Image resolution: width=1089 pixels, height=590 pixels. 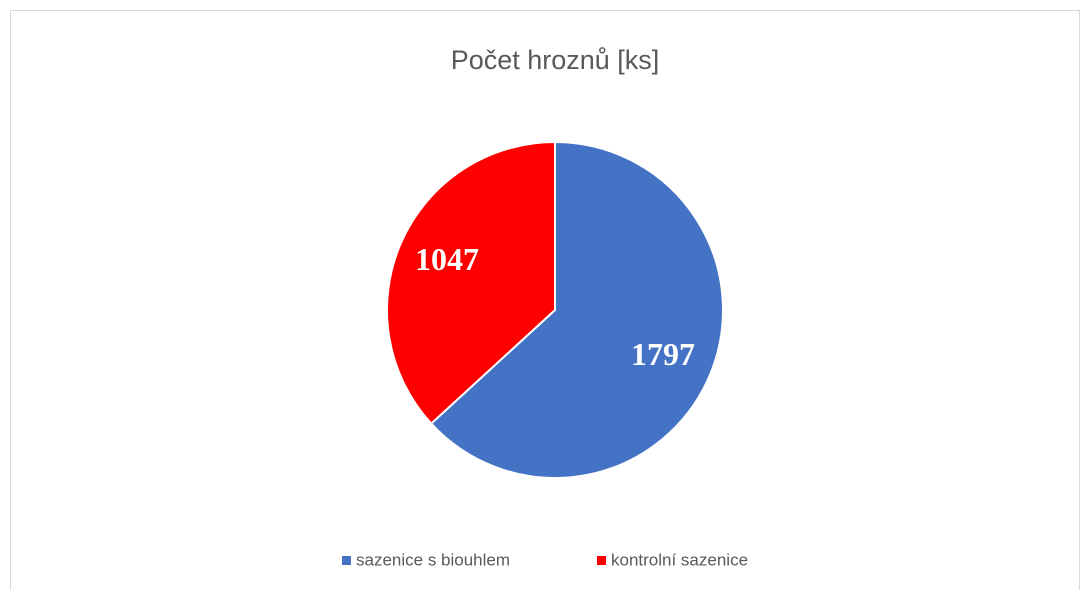 What do you see at coordinates (679, 559) in the screenshot?
I see `legend-label: kontrolní sazenice` at bounding box center [679, 559].